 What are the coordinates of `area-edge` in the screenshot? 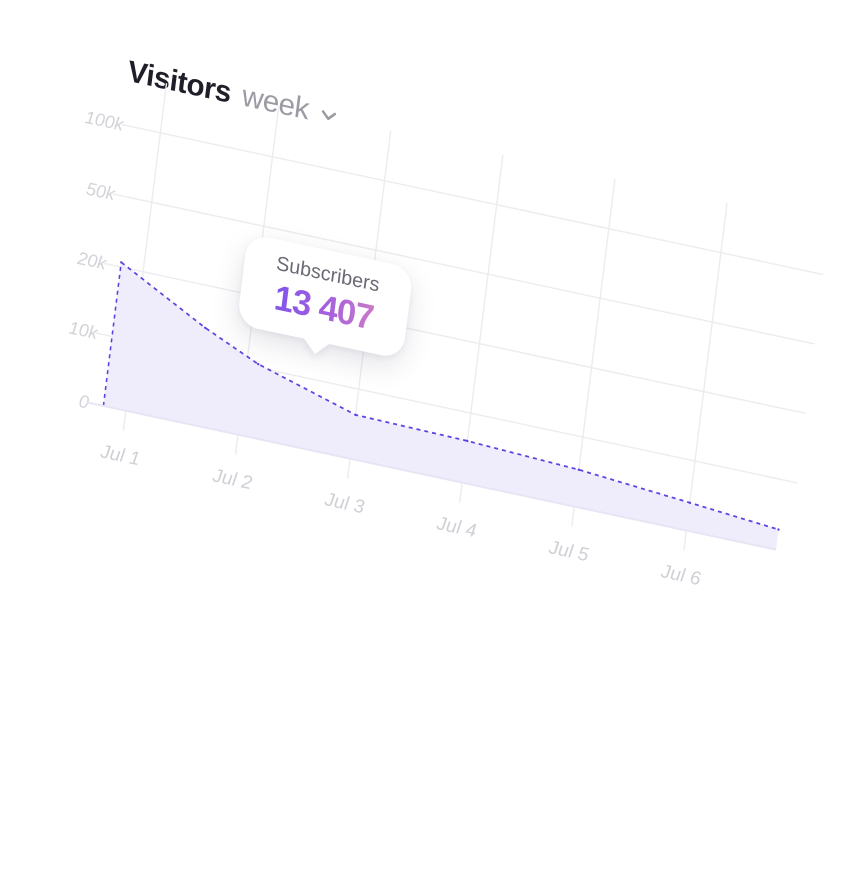 It's located at (112, 334).